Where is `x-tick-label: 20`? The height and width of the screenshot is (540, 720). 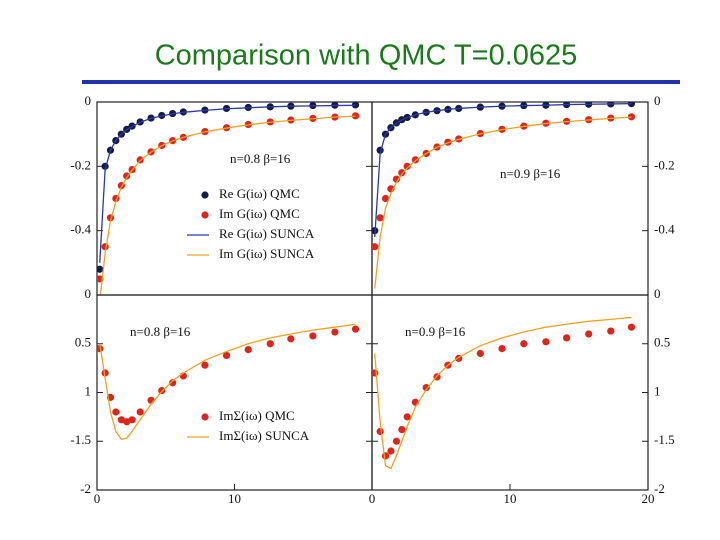
x-tick-label: 20 is located at coordinates (648, 498).